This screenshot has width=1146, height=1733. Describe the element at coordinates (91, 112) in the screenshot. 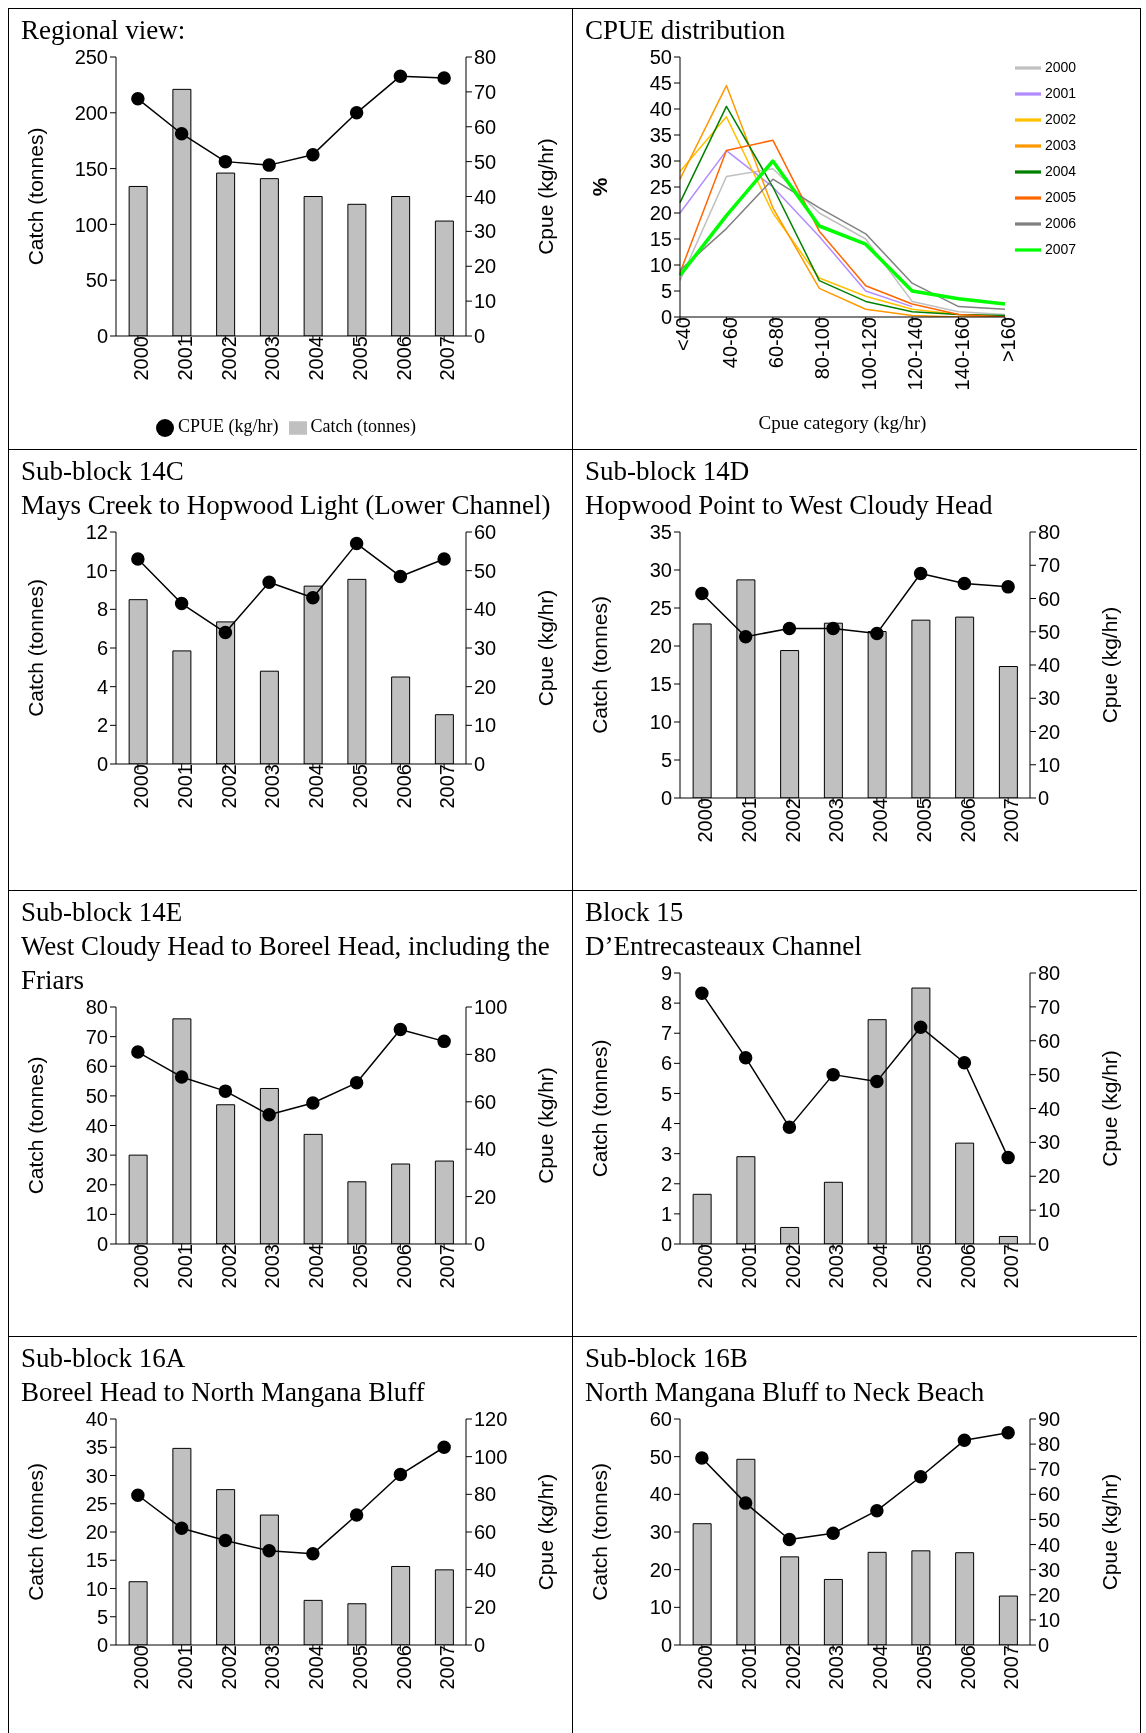

I see `y-tick-label: 200` at that location.